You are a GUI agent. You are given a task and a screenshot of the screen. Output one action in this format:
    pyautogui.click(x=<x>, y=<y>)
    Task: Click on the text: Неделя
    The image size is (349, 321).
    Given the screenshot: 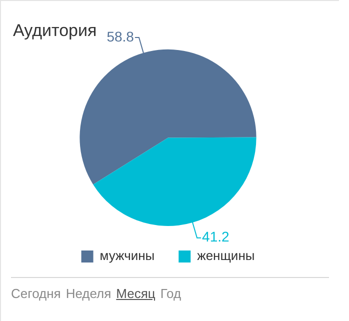 What is the action you would take?
    pyautogui.click(x=89, y=293)
    